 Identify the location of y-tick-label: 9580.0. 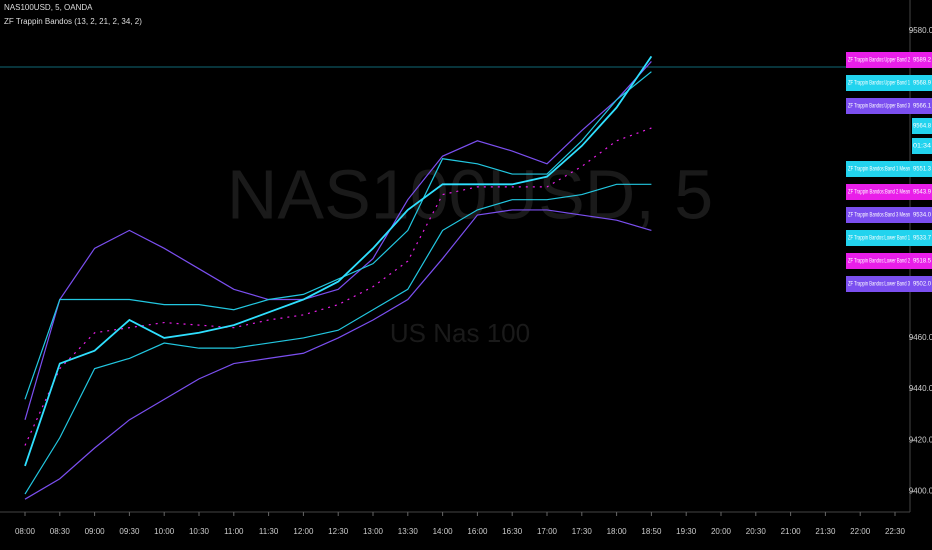
(920, 30).